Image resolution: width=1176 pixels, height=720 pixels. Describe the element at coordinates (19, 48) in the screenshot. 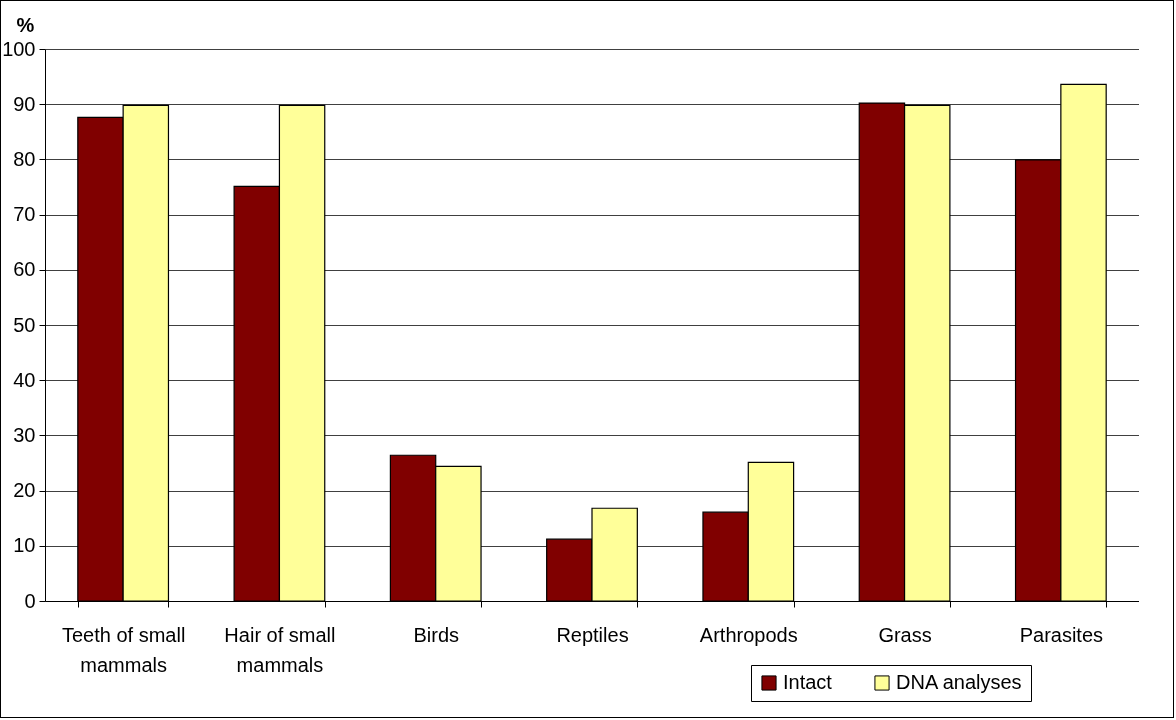

I see `y-tick-label: 100` at that location.